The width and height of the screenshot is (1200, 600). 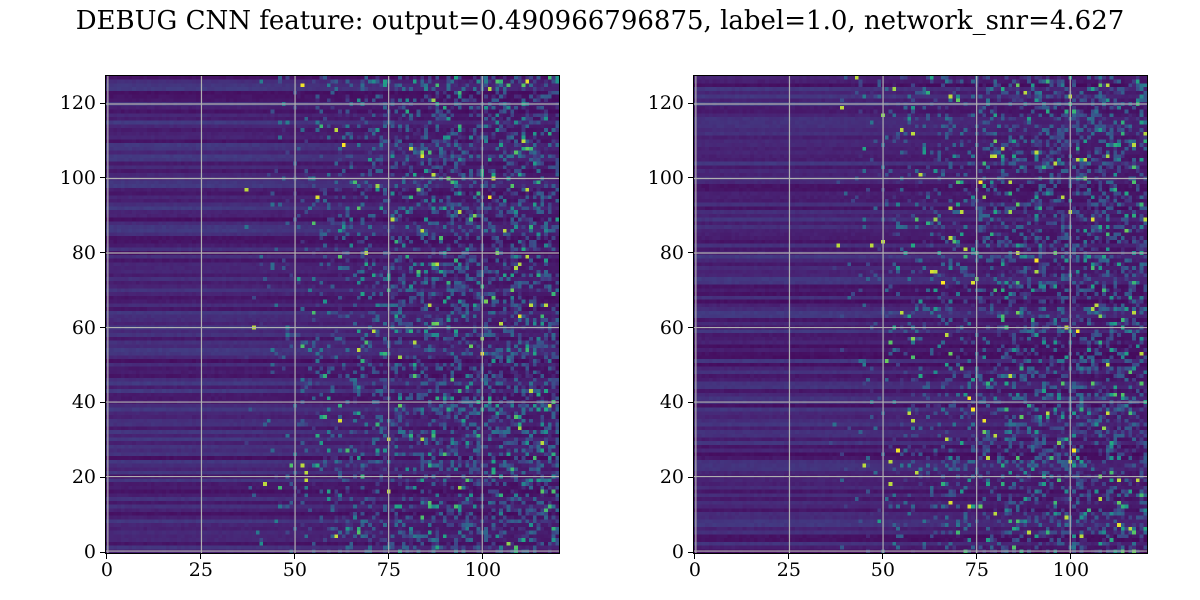 I want to click on x-tick-label-left-25: 25, so click(x=200, y=570).